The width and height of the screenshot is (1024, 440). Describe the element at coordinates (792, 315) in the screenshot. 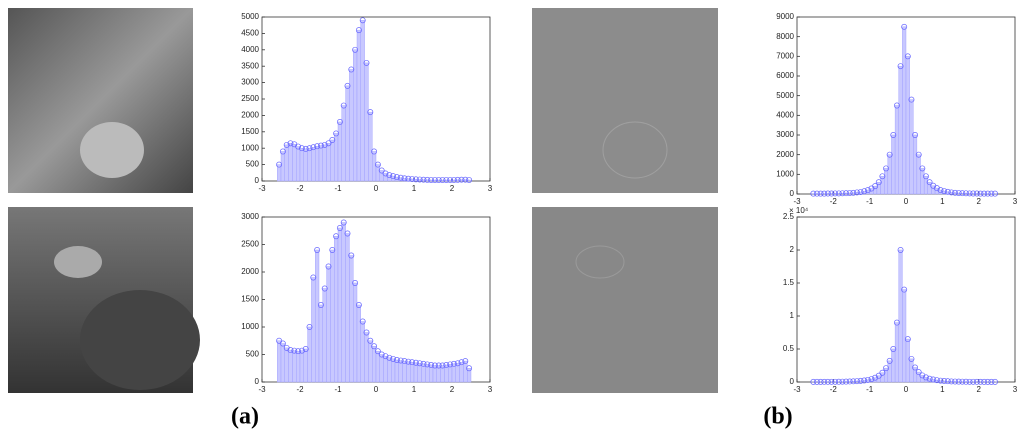

I see `y-tick-label: 1` at that location.